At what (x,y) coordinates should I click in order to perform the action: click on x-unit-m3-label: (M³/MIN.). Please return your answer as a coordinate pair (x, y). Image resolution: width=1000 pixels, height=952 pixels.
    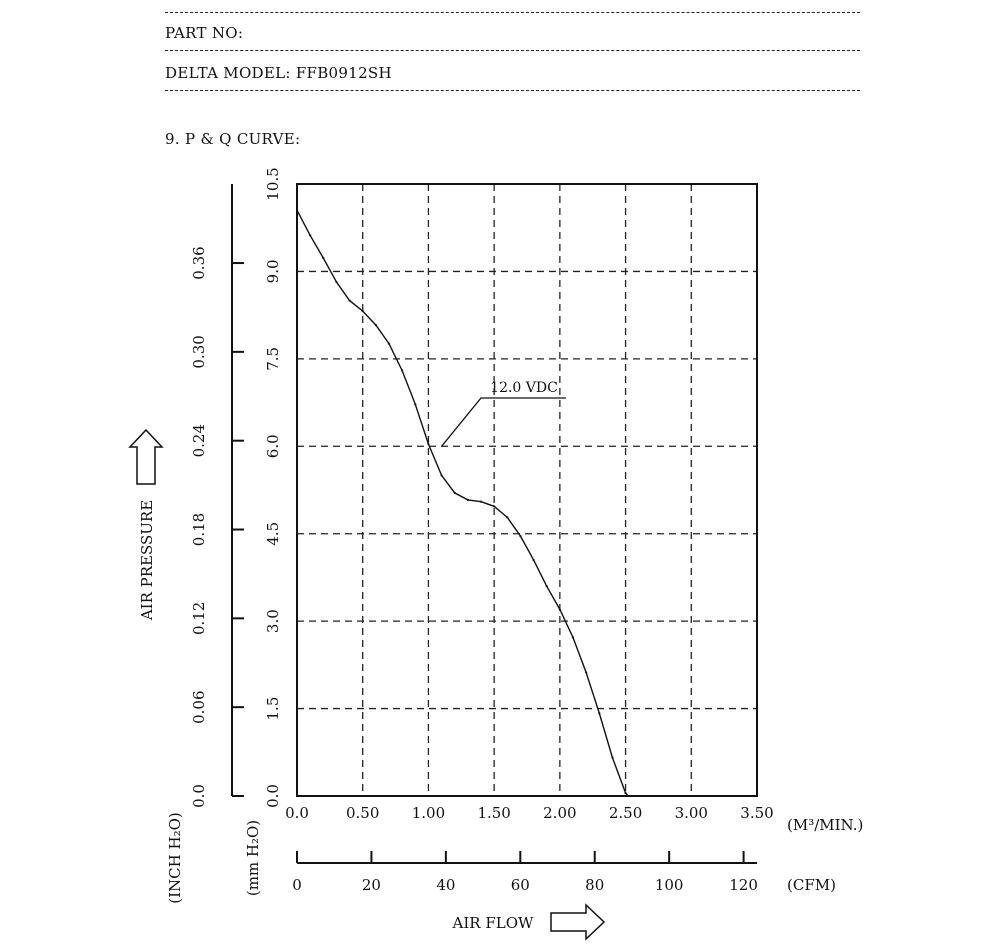
    Looking at the image, I should click on (825, 825).